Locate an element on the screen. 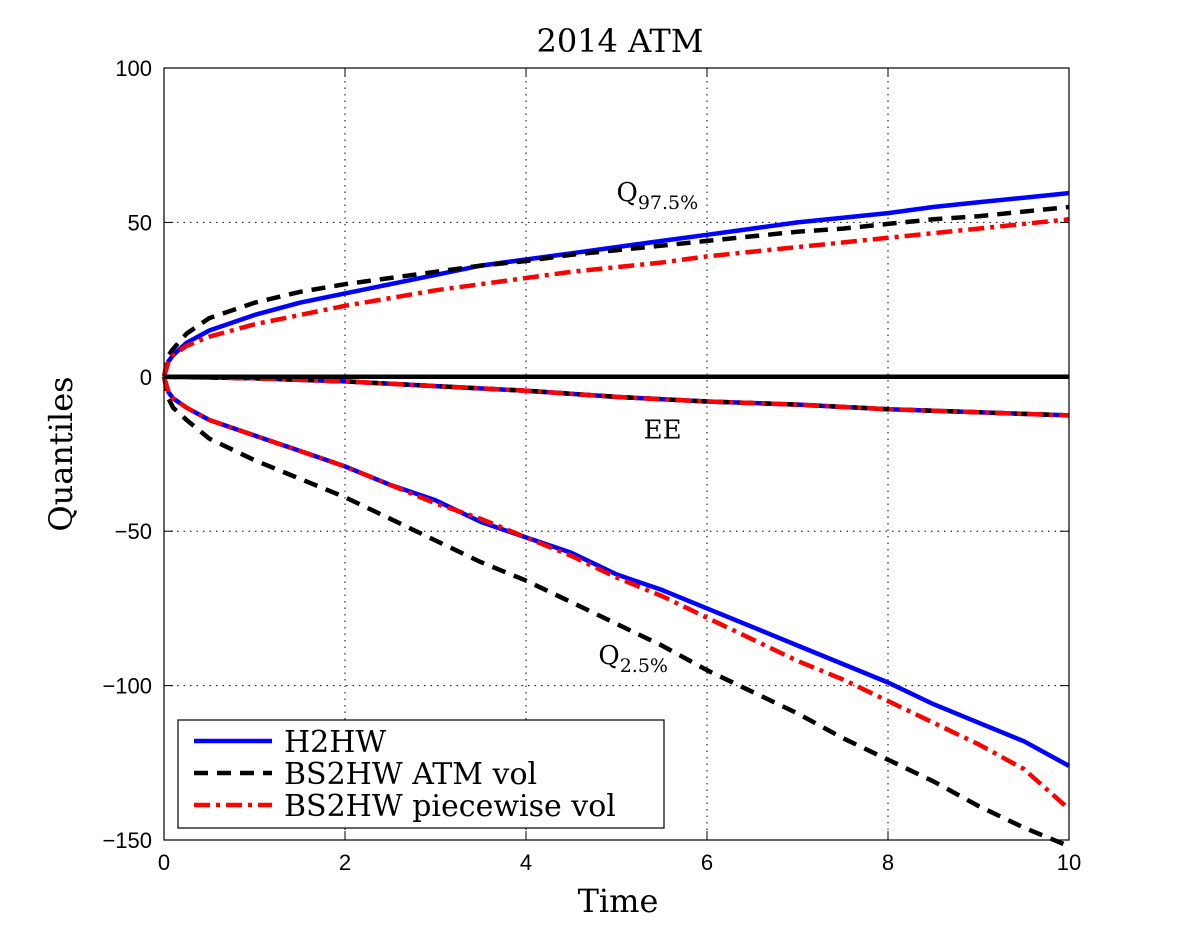 This screenshot has height=945, width=1181. x-tick-label: 0 is located at coordinates (164, 862).